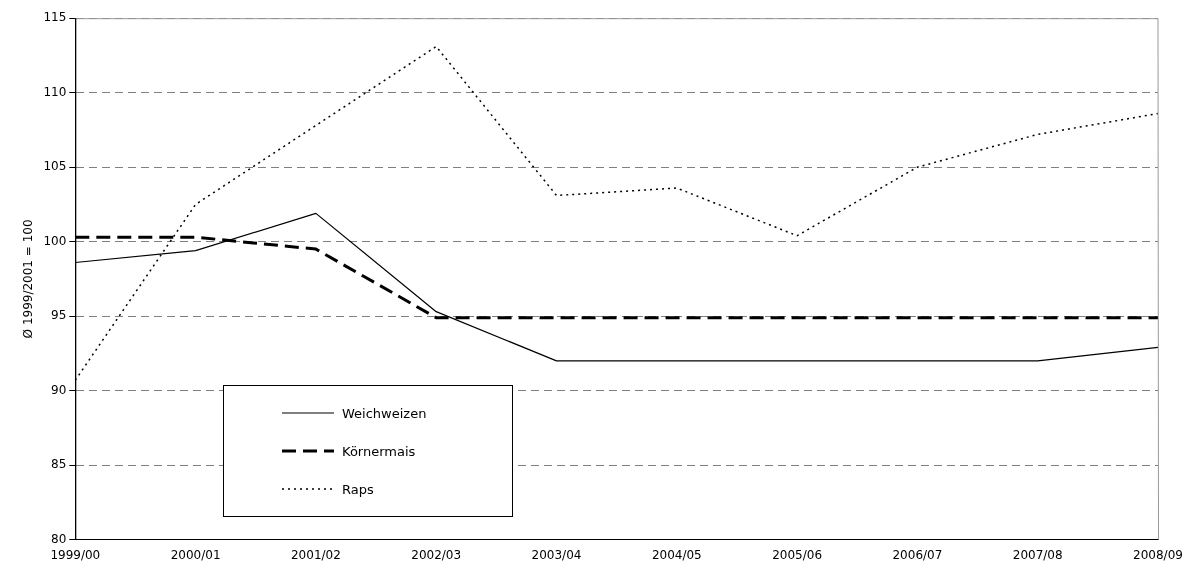  I want to click on y-tick-label: 105, so click(55, 166).